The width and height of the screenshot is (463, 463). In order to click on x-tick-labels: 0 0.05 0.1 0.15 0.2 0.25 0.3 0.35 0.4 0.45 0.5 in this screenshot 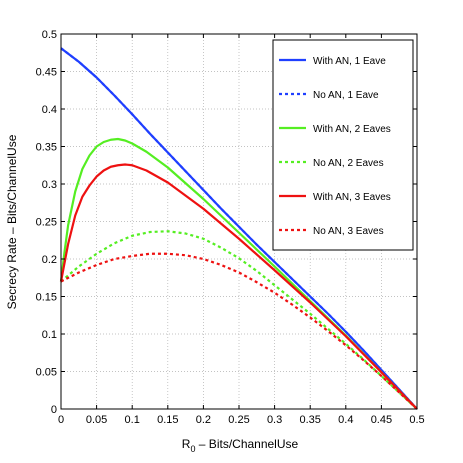, I will do `click(241, 420)`.